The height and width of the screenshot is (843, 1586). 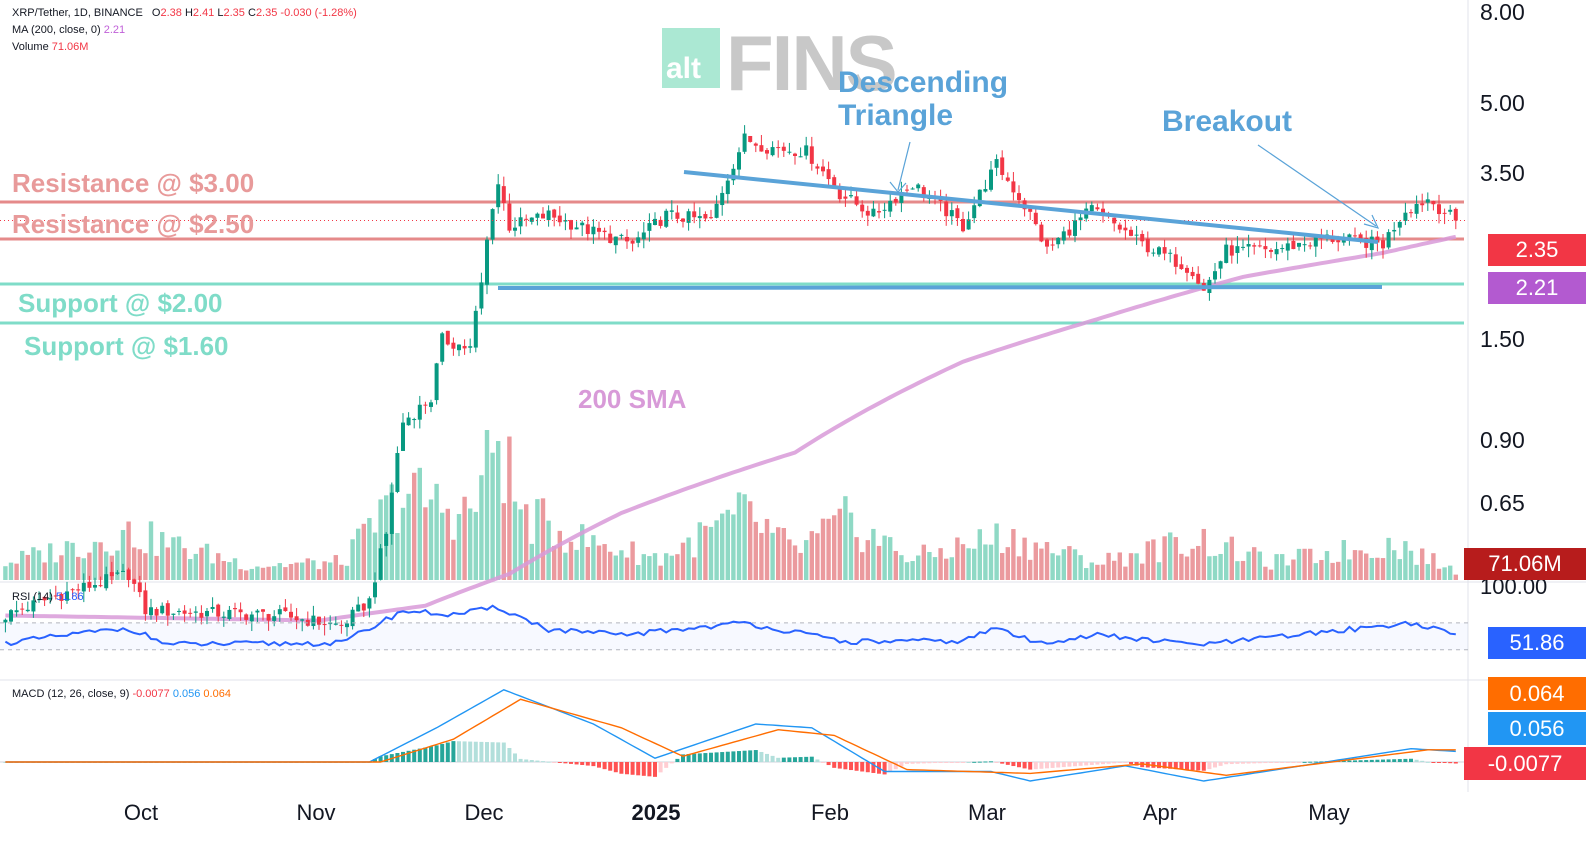 I want to click on open-value: 2.38, so click(x=171, y=13).